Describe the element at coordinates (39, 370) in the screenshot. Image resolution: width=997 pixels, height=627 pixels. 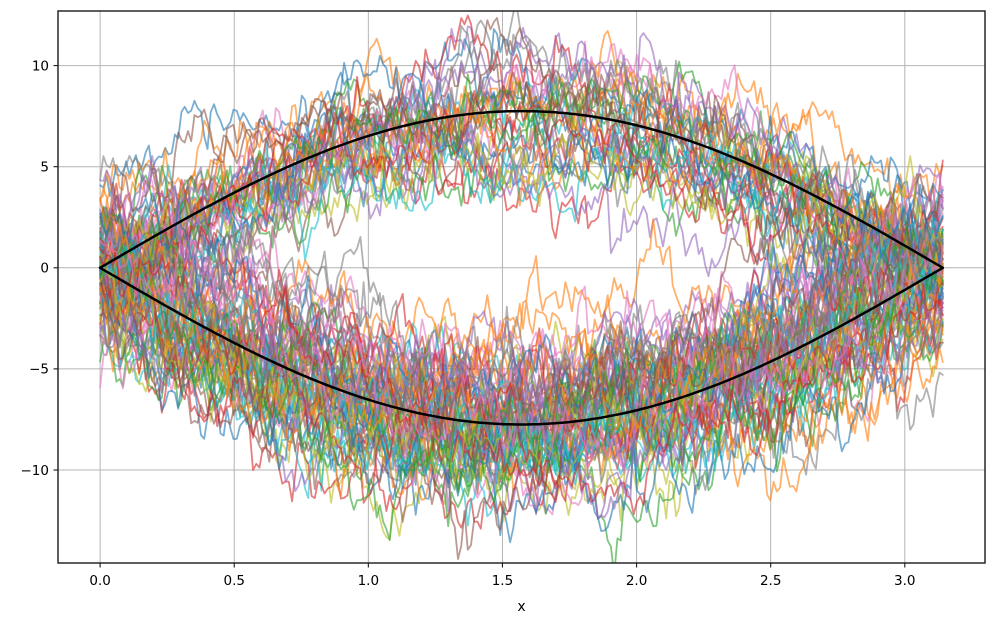
I see `y-tick-label: −5` at that location.